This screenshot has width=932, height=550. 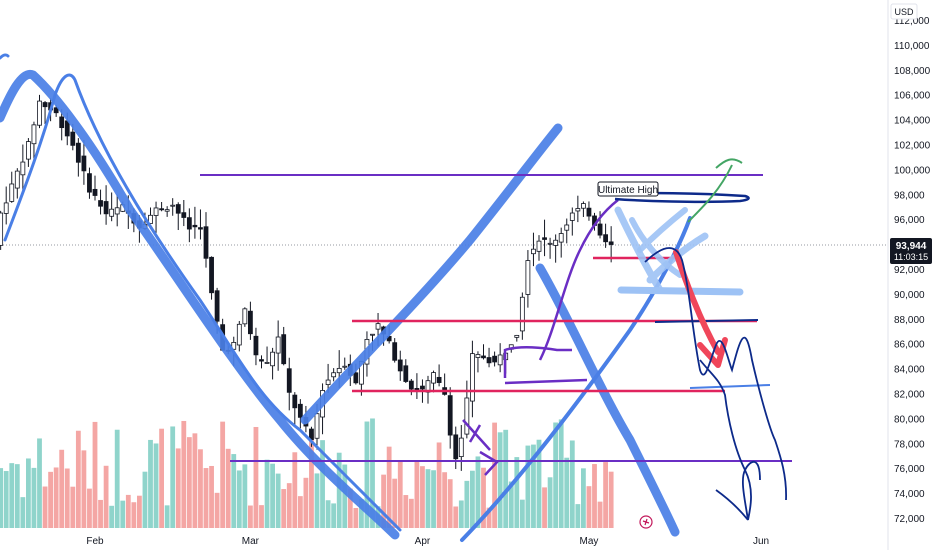 What do you see at coordinates (910, 275) in the screenshot?
I see `price-axis-panel` at bounding box center [910, 275].